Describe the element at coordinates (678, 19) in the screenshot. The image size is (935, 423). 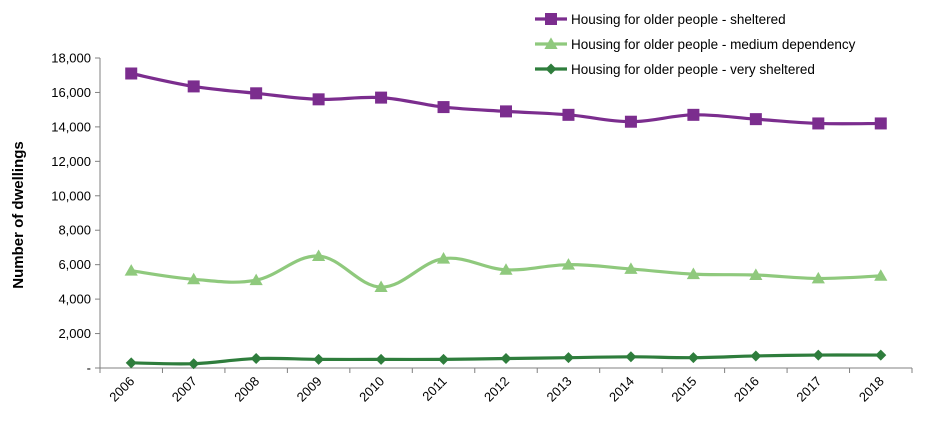
I see `legend-label: Housing for older people - sheltered` at that location.